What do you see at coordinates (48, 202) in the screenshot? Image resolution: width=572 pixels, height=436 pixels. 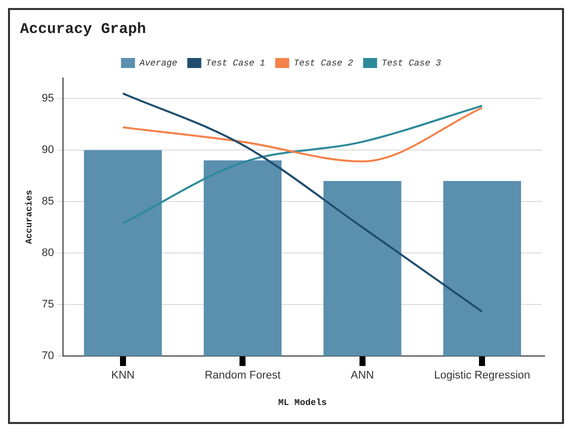 I see `y-tick-label: 85` at bounding box center [48, 202].